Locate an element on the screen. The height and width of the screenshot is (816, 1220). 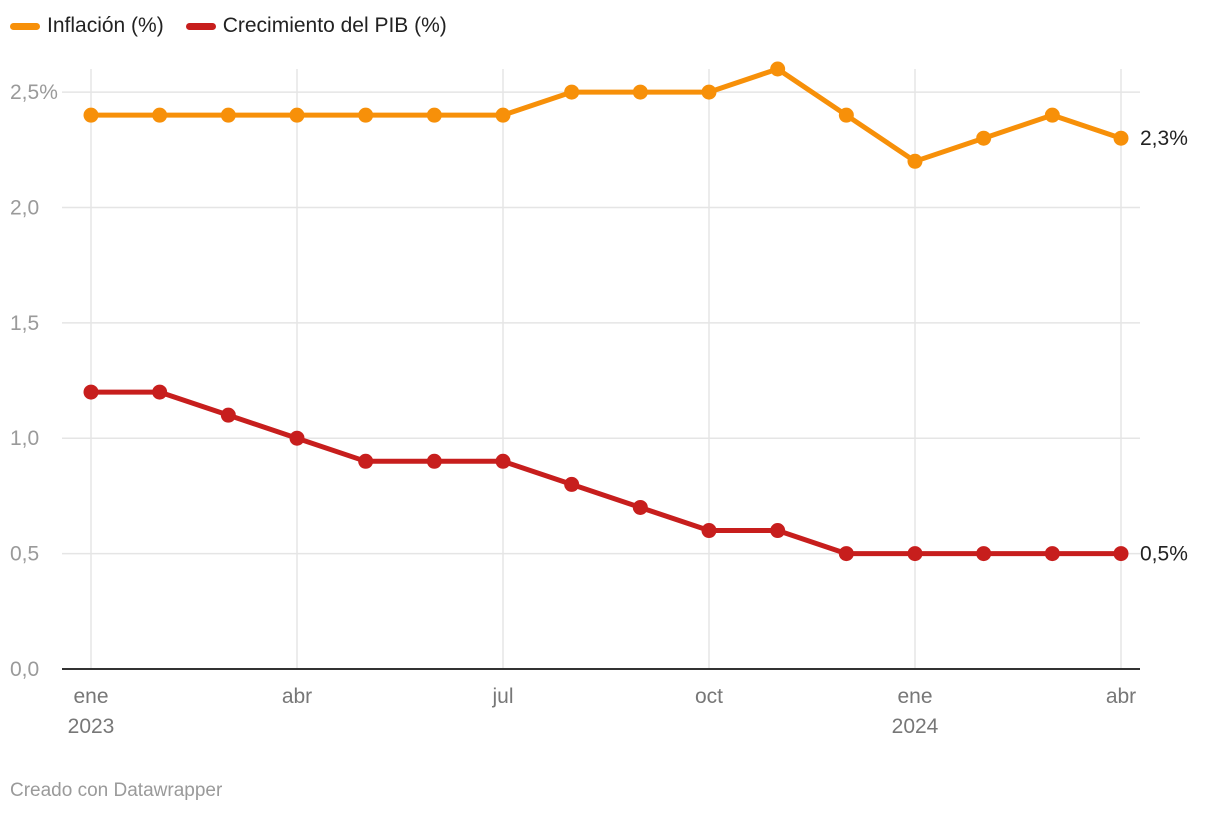
legend-label-pib: Crecimiento del PIB (%) is located at coordinates (334, 25).